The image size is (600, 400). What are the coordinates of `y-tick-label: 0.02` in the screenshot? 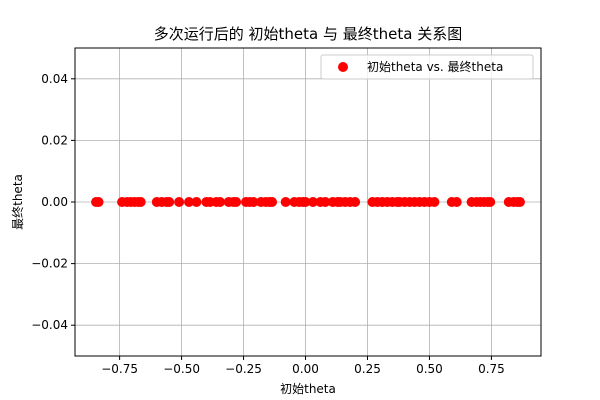 It's located at (54, 140).